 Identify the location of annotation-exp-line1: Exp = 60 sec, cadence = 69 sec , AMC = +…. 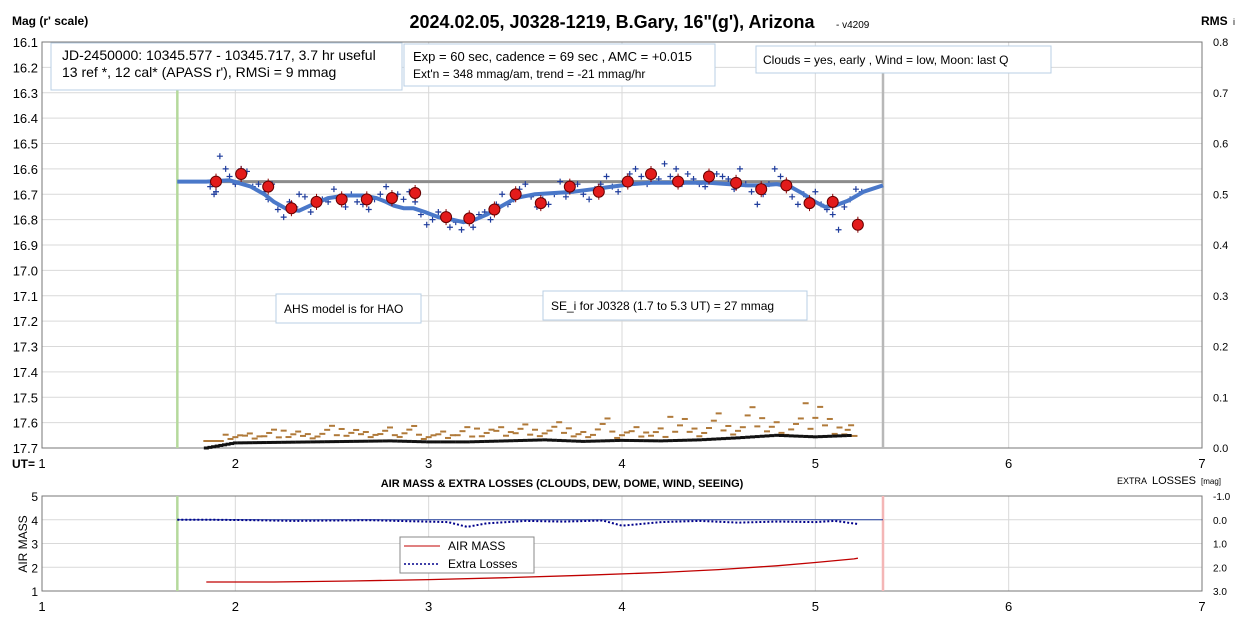
(552, 56).